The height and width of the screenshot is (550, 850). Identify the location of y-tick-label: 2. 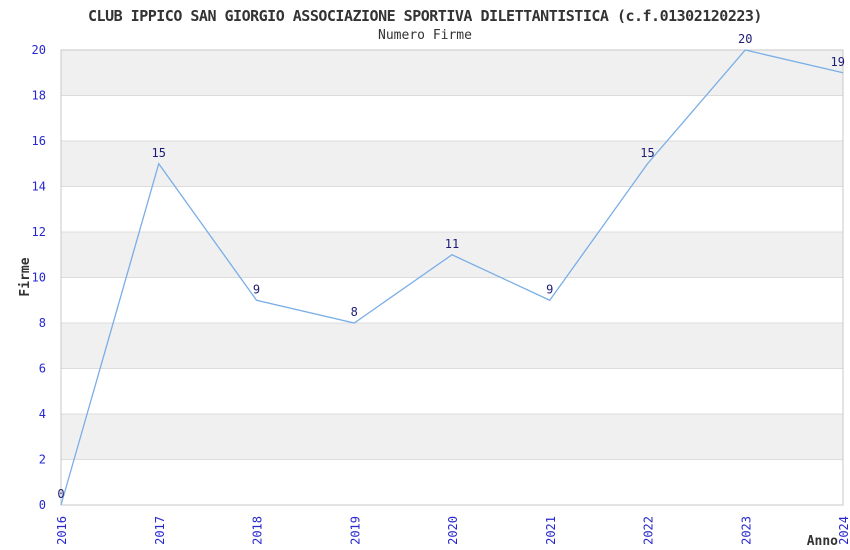
(42, 460).